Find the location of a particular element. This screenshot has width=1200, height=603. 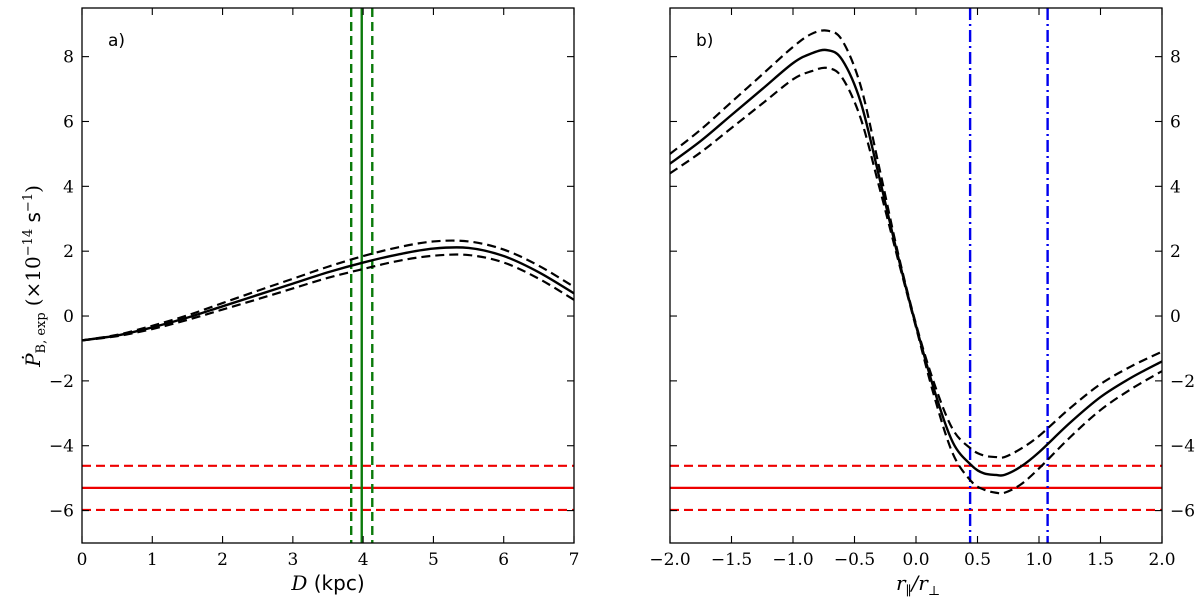

panel-a-ytick-label-6: 6 is located at coordinates (68, 122).